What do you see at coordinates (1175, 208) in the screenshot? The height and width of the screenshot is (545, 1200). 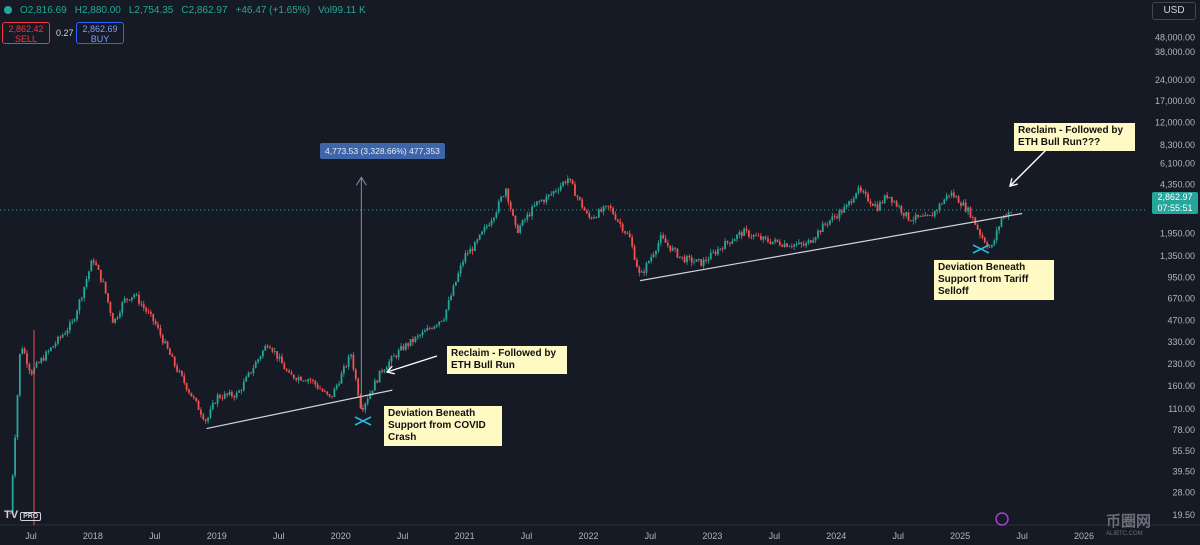 I see `bar-countdown: 07:55:51` at bounding box center [1175, 208].